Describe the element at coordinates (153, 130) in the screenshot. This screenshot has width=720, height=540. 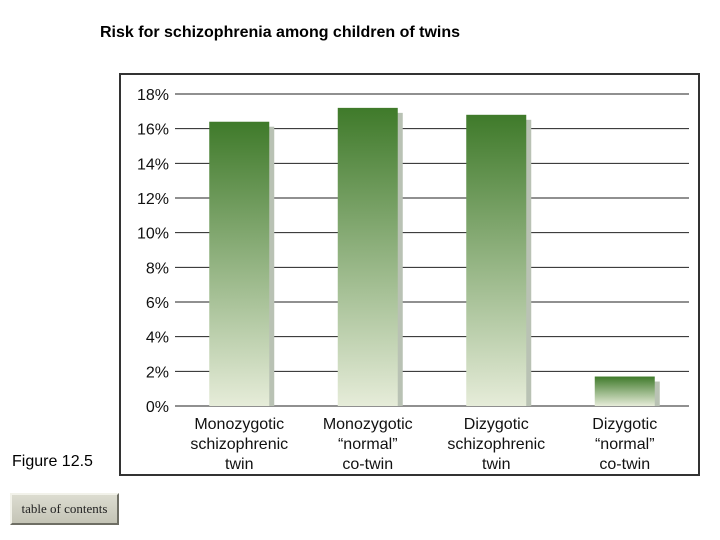
I see `y-tick-label: 16%` at that location.